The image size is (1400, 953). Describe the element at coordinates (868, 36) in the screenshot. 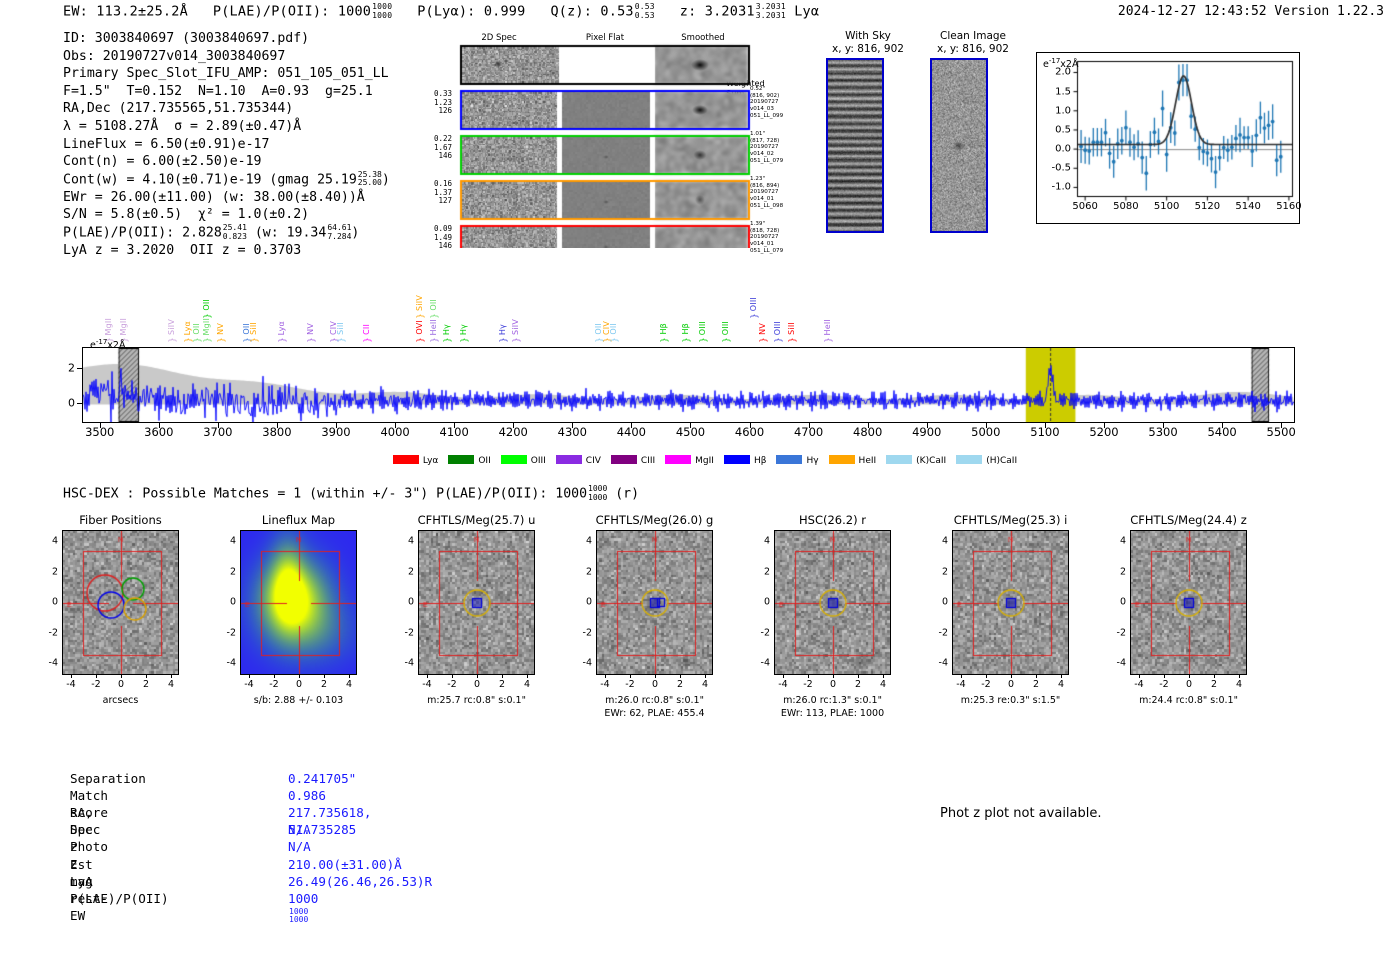

I see `with-sky-title-text: With Sky` at that location.